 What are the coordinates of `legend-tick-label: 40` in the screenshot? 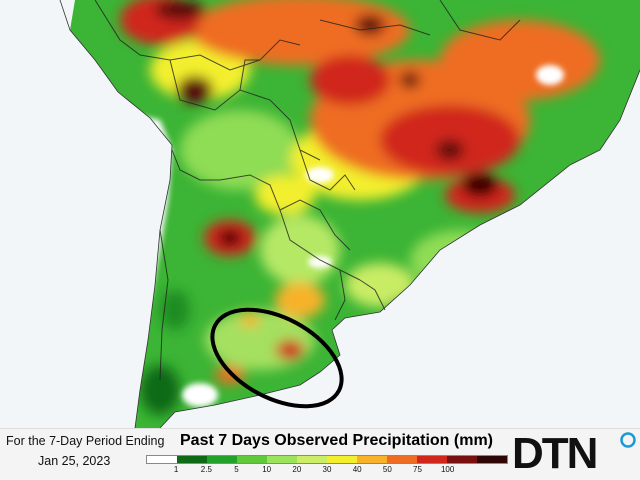 It's located at (357, 469).